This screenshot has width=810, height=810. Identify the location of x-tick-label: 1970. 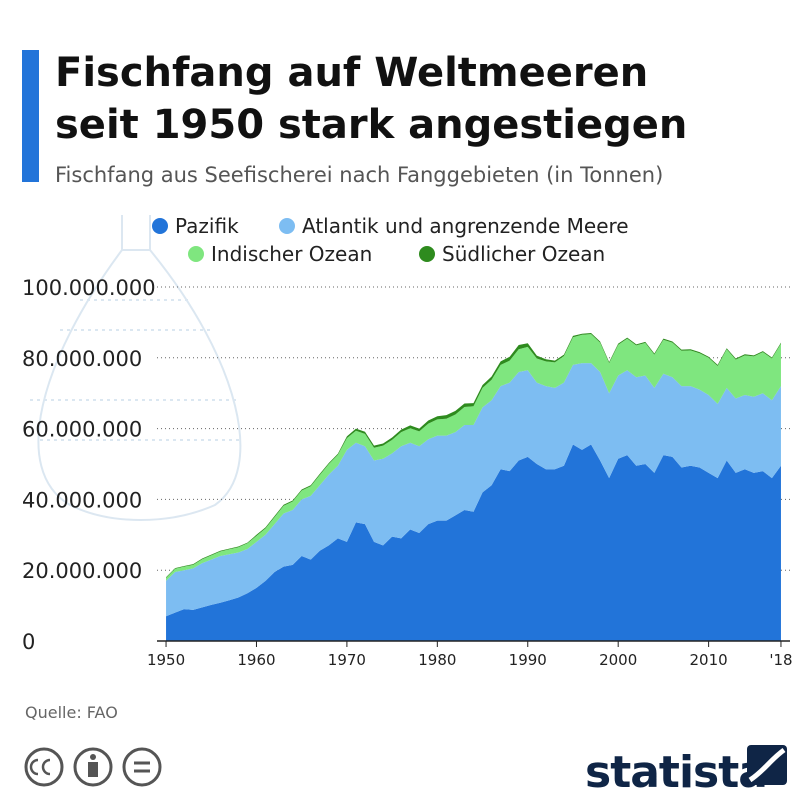
(347, 660).